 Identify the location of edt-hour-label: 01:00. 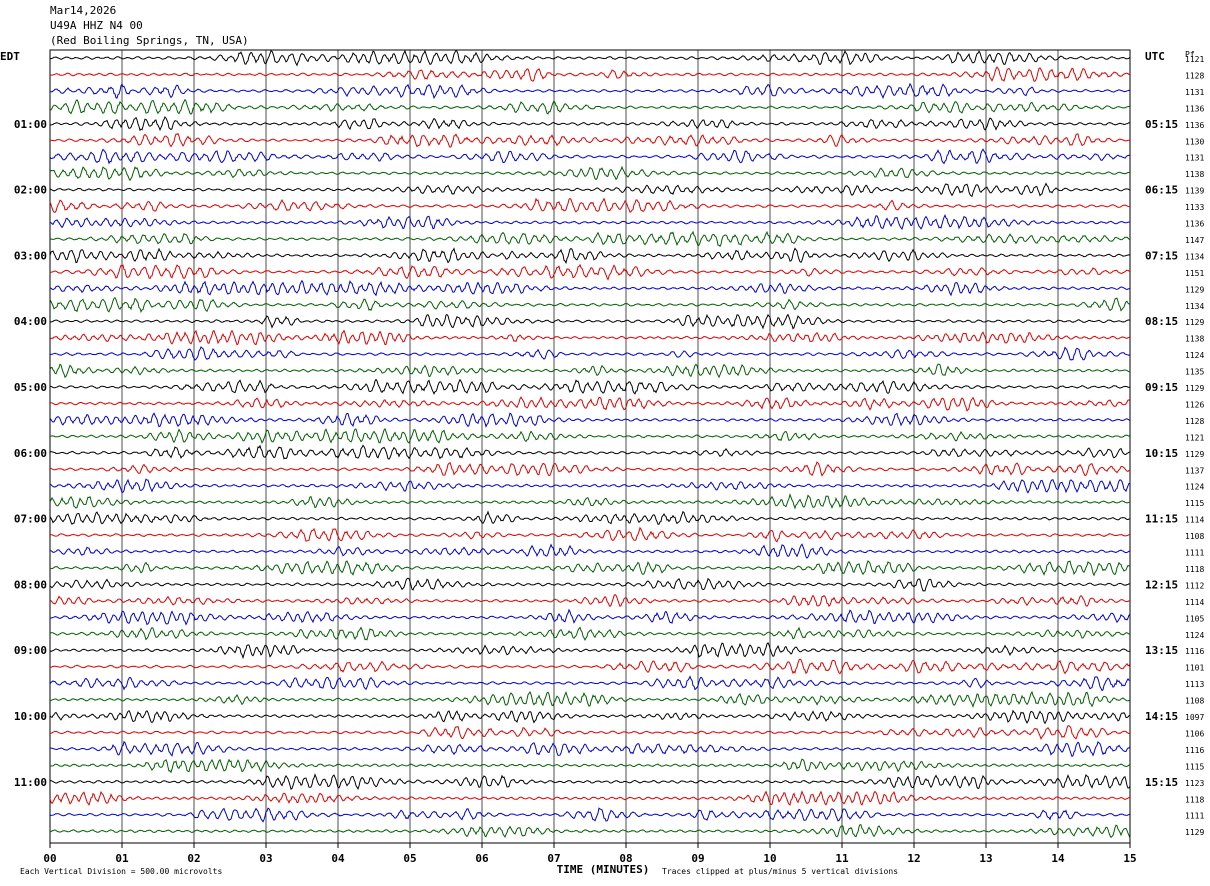
(30, 124).